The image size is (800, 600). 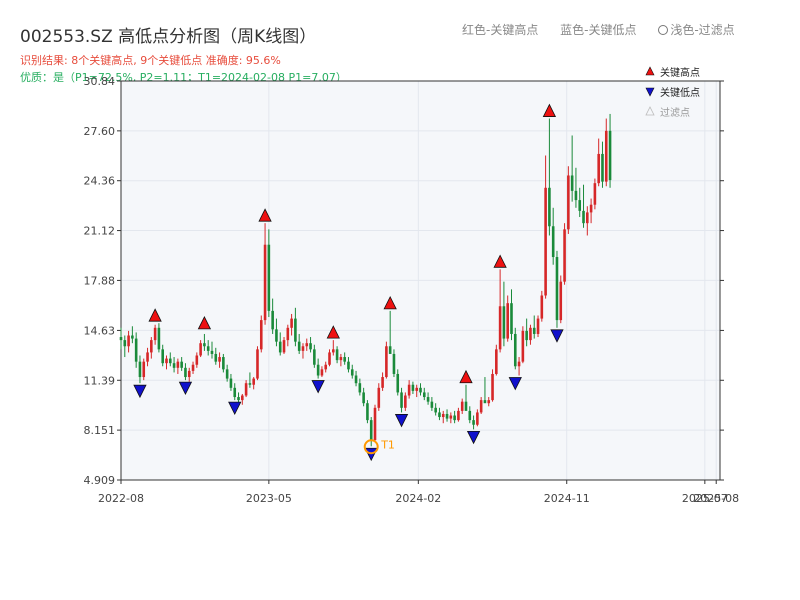 I want to click on y-tick-label: 30.84, so click(x=100, y=81).